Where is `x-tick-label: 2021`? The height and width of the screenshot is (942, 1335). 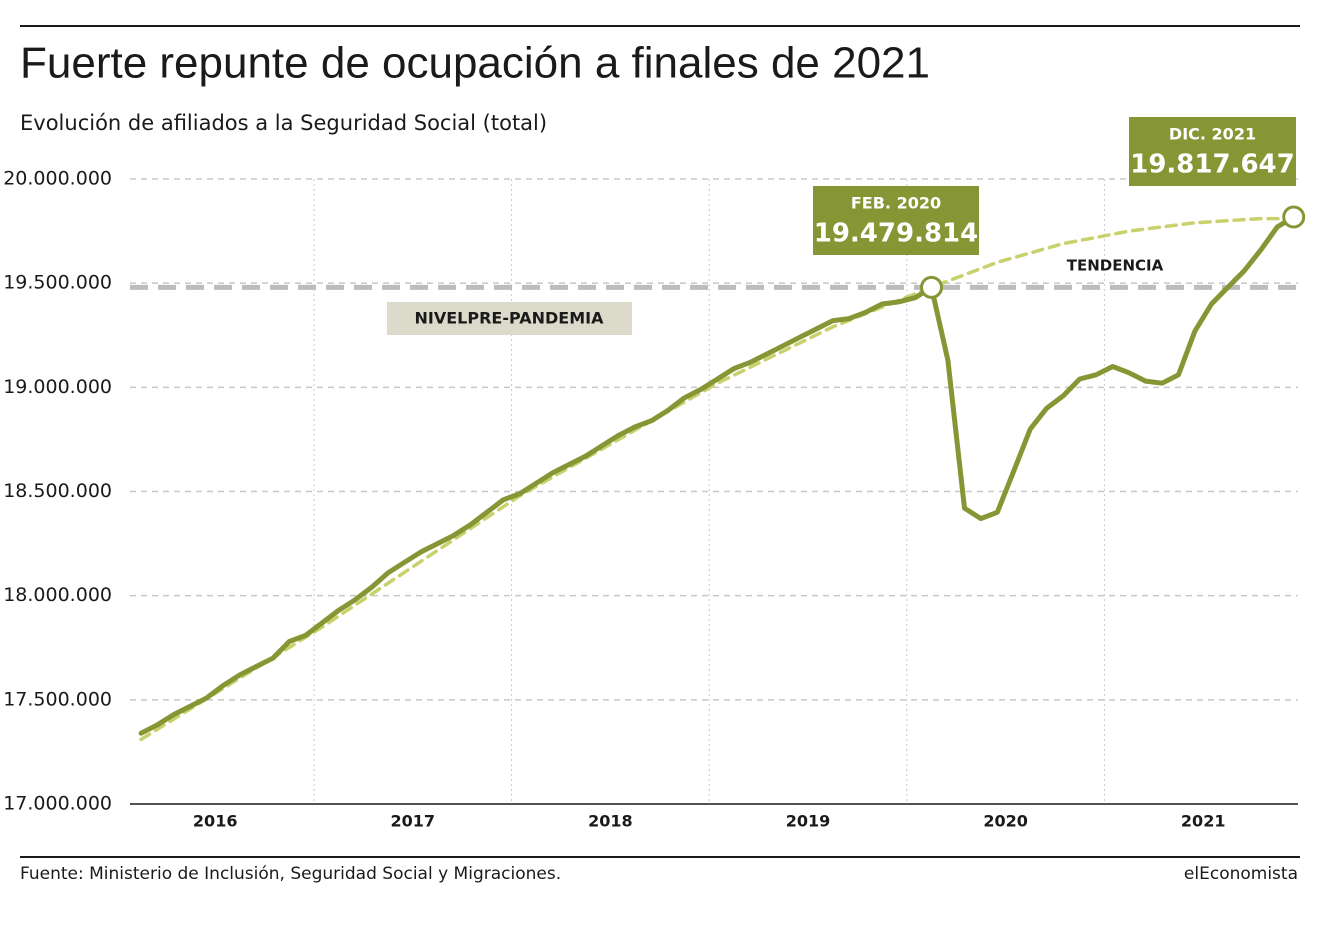
x-tick-label: 2021 is located at coordinates (1203, 821).